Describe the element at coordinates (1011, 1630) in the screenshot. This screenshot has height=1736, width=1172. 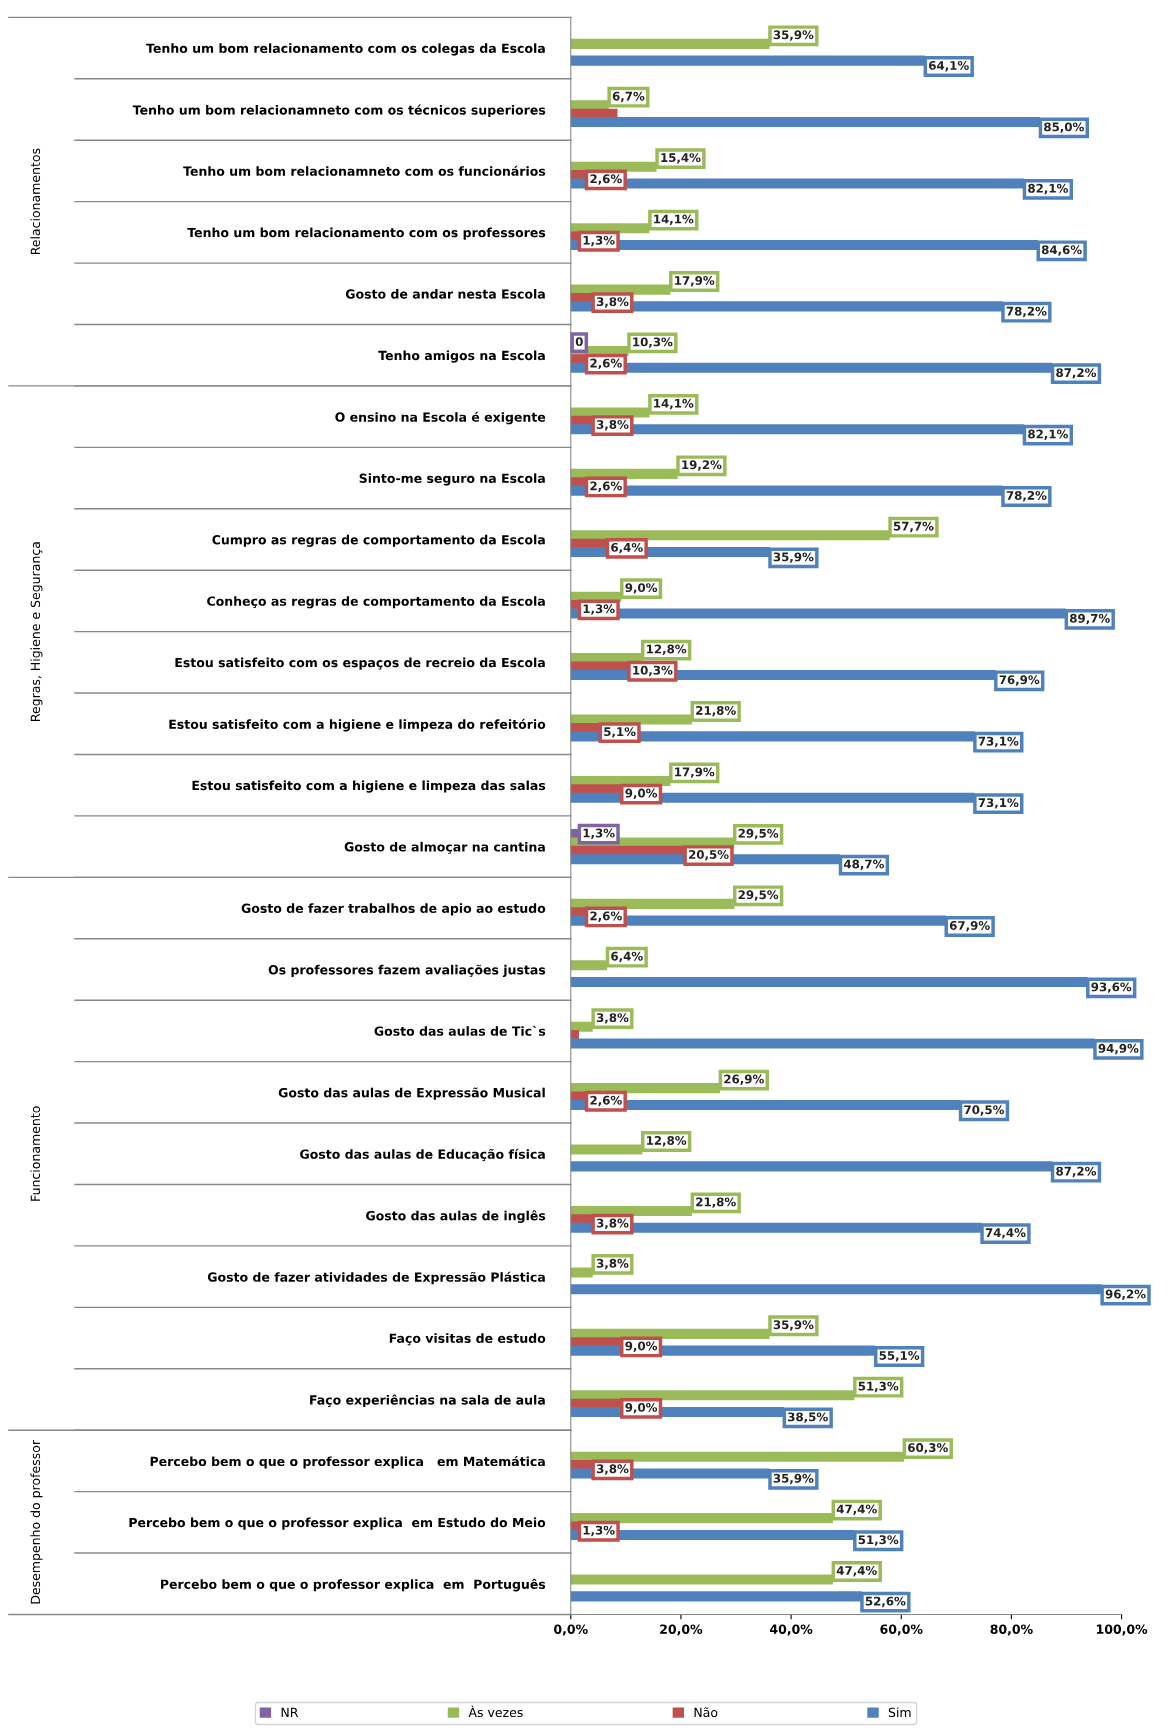
I see `x-tick-label: 80,0%` at that location.